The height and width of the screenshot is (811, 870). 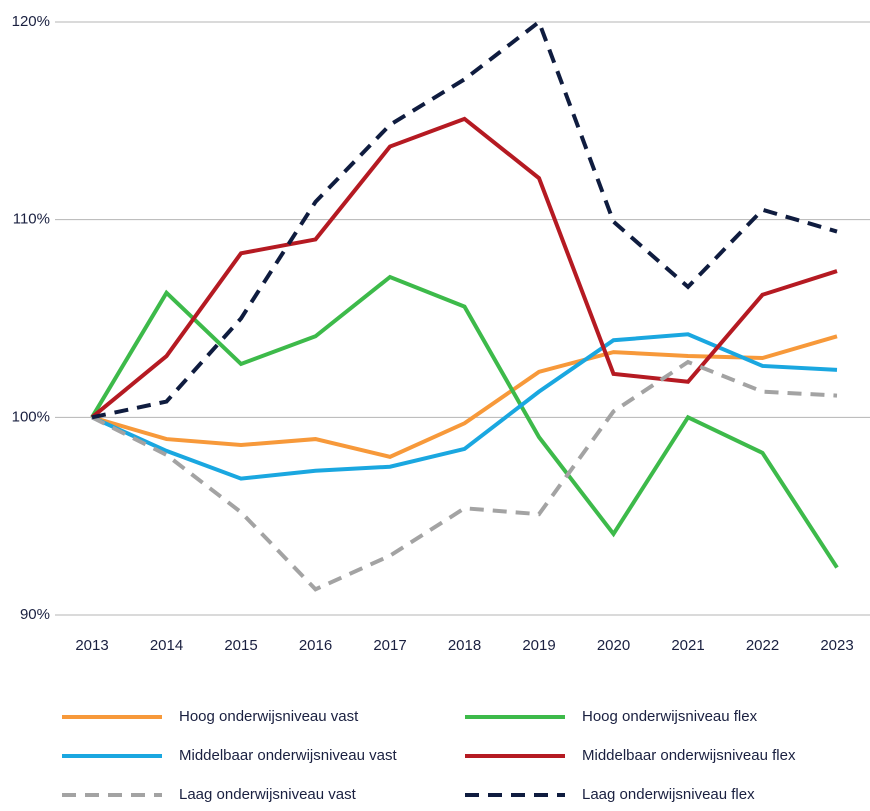 What do you see at coordinates (288, 755) in the screenshot?
I see `legend-label: Middelbaar onderwijsniveau vast` at bounding box center [288, 755].